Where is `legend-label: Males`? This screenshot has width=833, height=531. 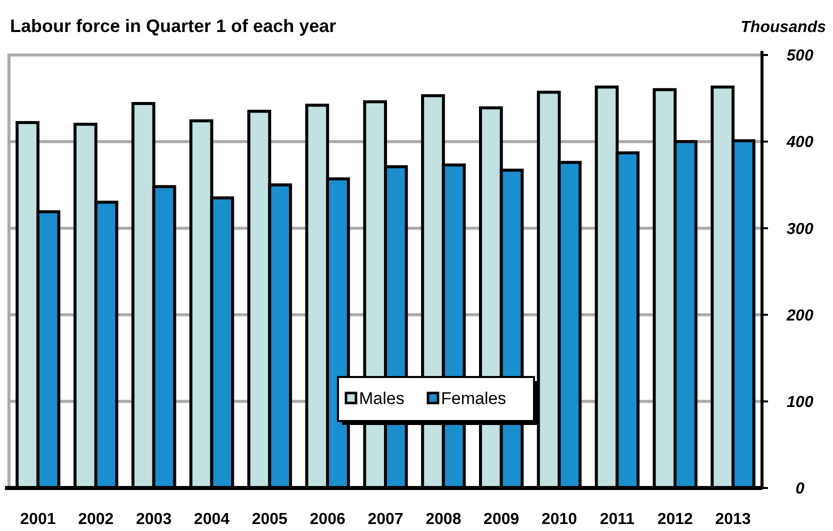 legend-label: Males is located at coordinates (381, 398).